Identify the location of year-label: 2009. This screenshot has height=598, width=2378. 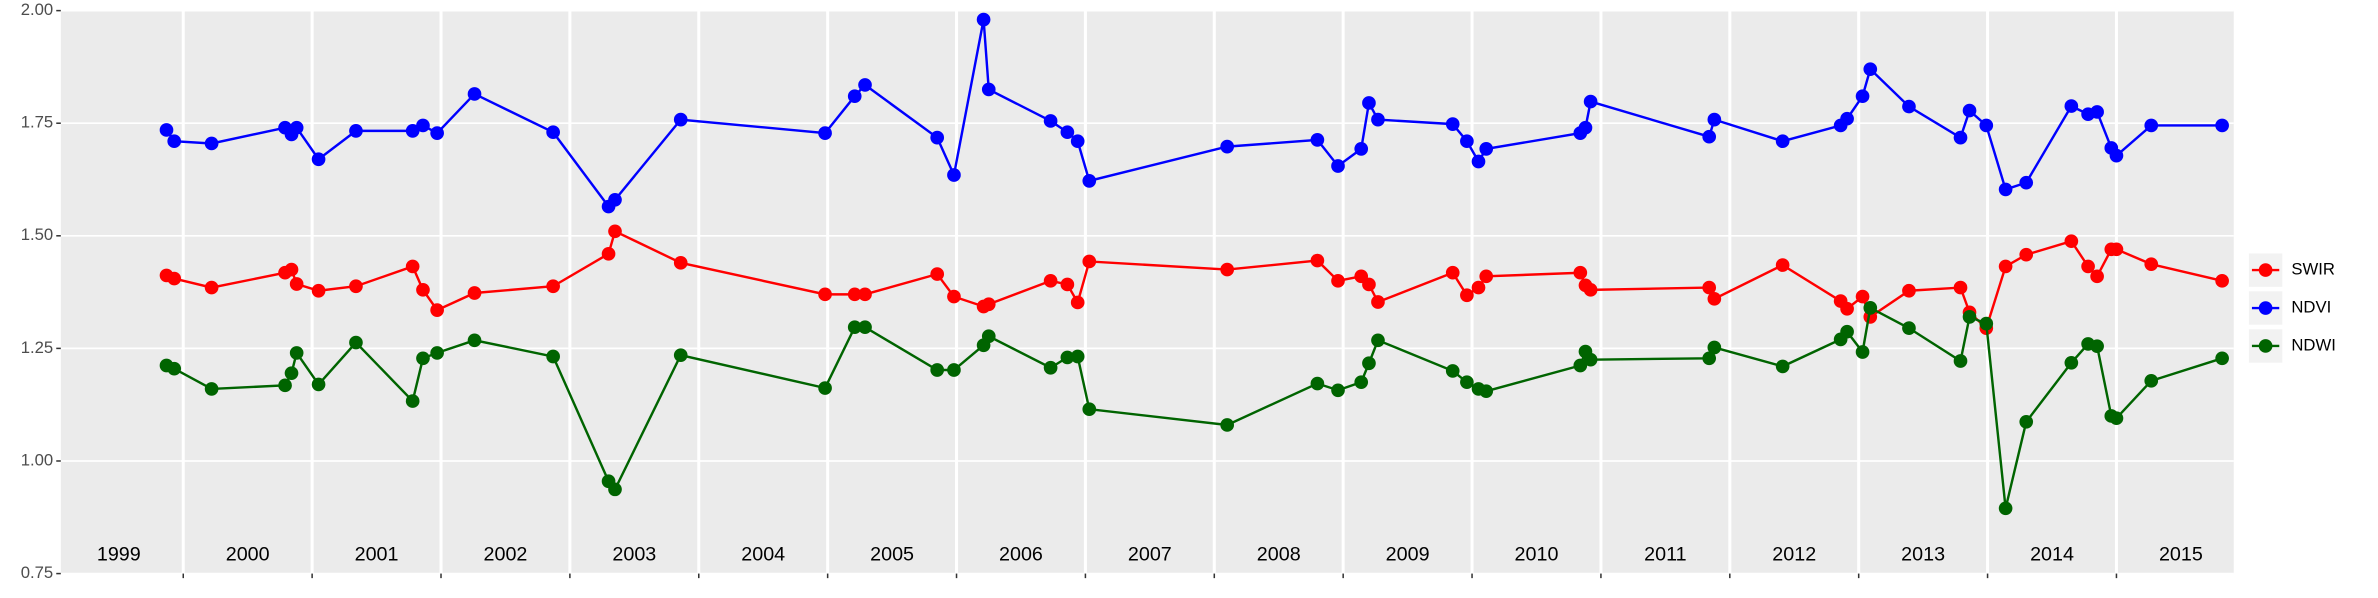
(1408, 555).